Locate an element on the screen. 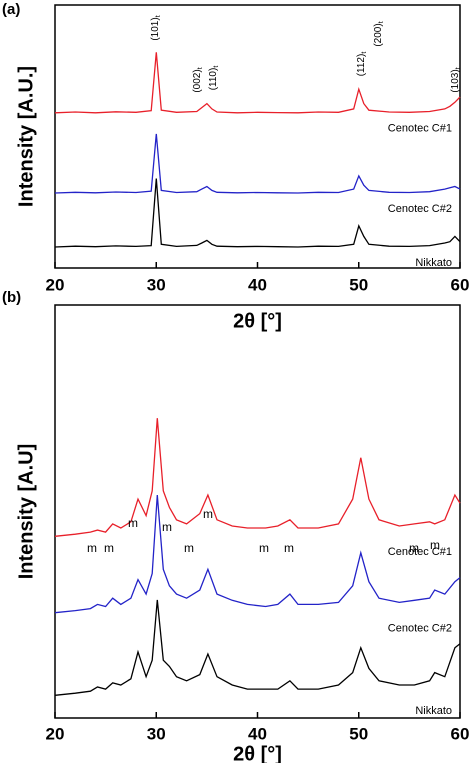 This screenshot has height=768, width=473. peak-label: (101)t is located at coordinates (156, 27).